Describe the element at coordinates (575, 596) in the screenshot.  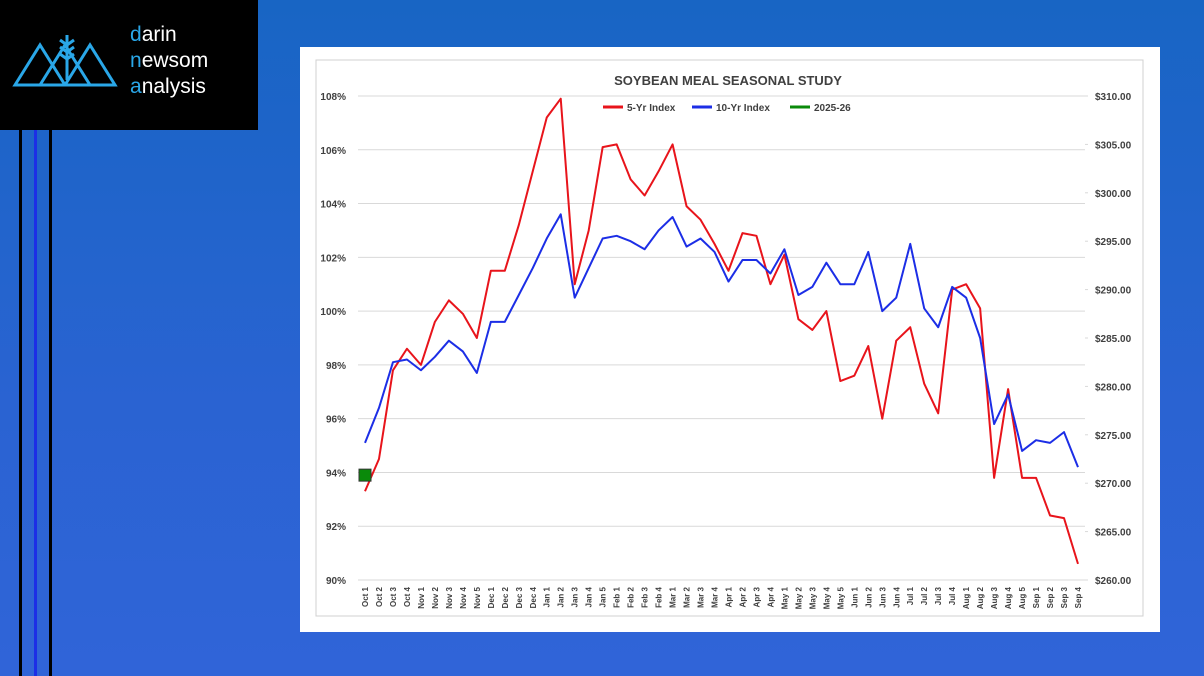
I see `x-tick-label: Jan 3` at that location.